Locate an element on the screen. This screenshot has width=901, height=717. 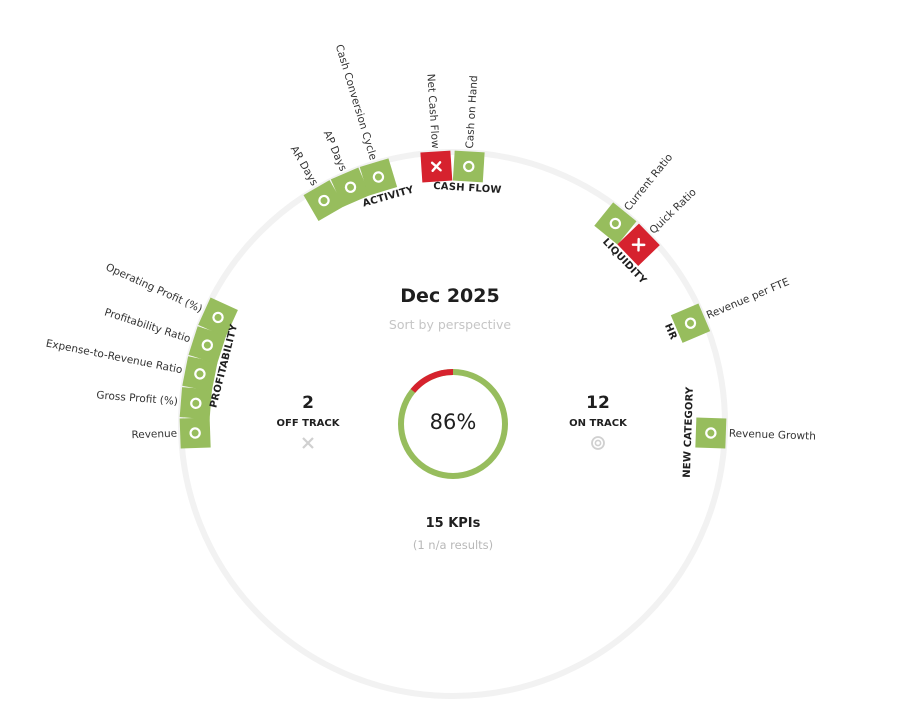
on-track-summary: 12 ON TRACK is located at coordinates (598, 422).